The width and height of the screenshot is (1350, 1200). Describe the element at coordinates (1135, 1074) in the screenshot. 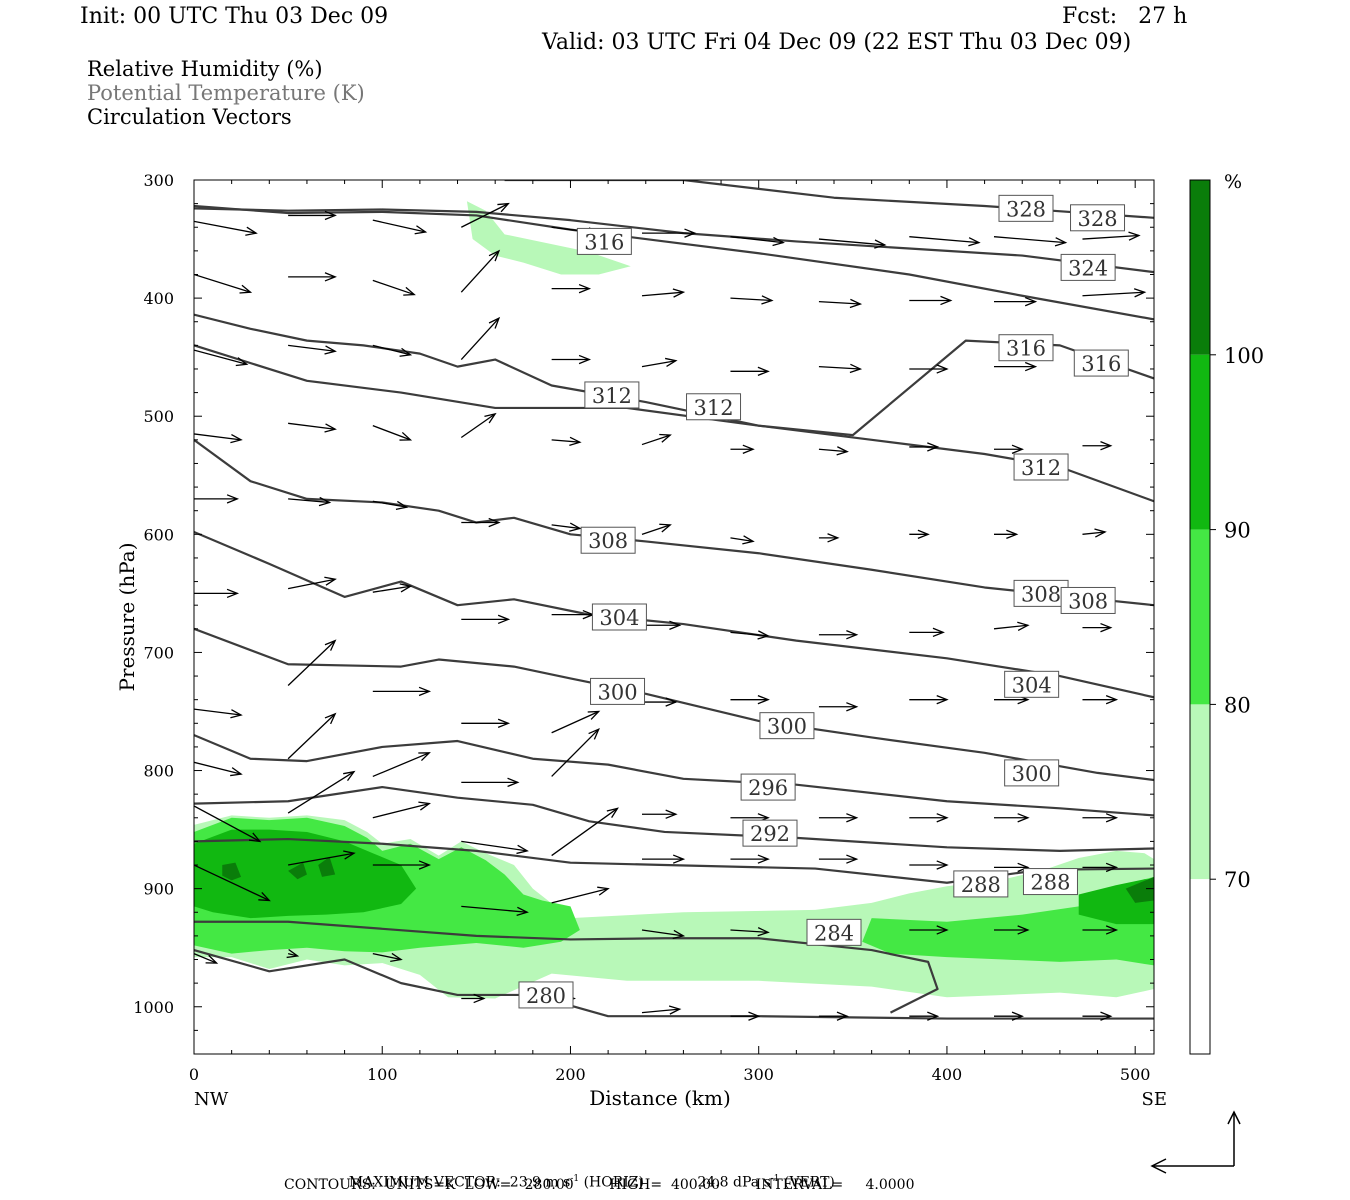

I see `x-tick-label-500: 500` at that location.